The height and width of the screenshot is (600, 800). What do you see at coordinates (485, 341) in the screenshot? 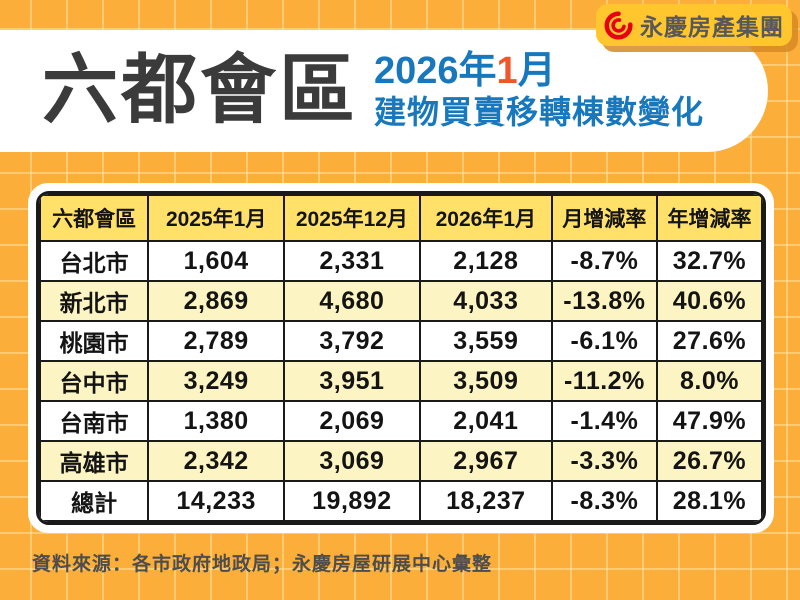
I see `value-cell: 3,559` at bounding box center [485, 341].